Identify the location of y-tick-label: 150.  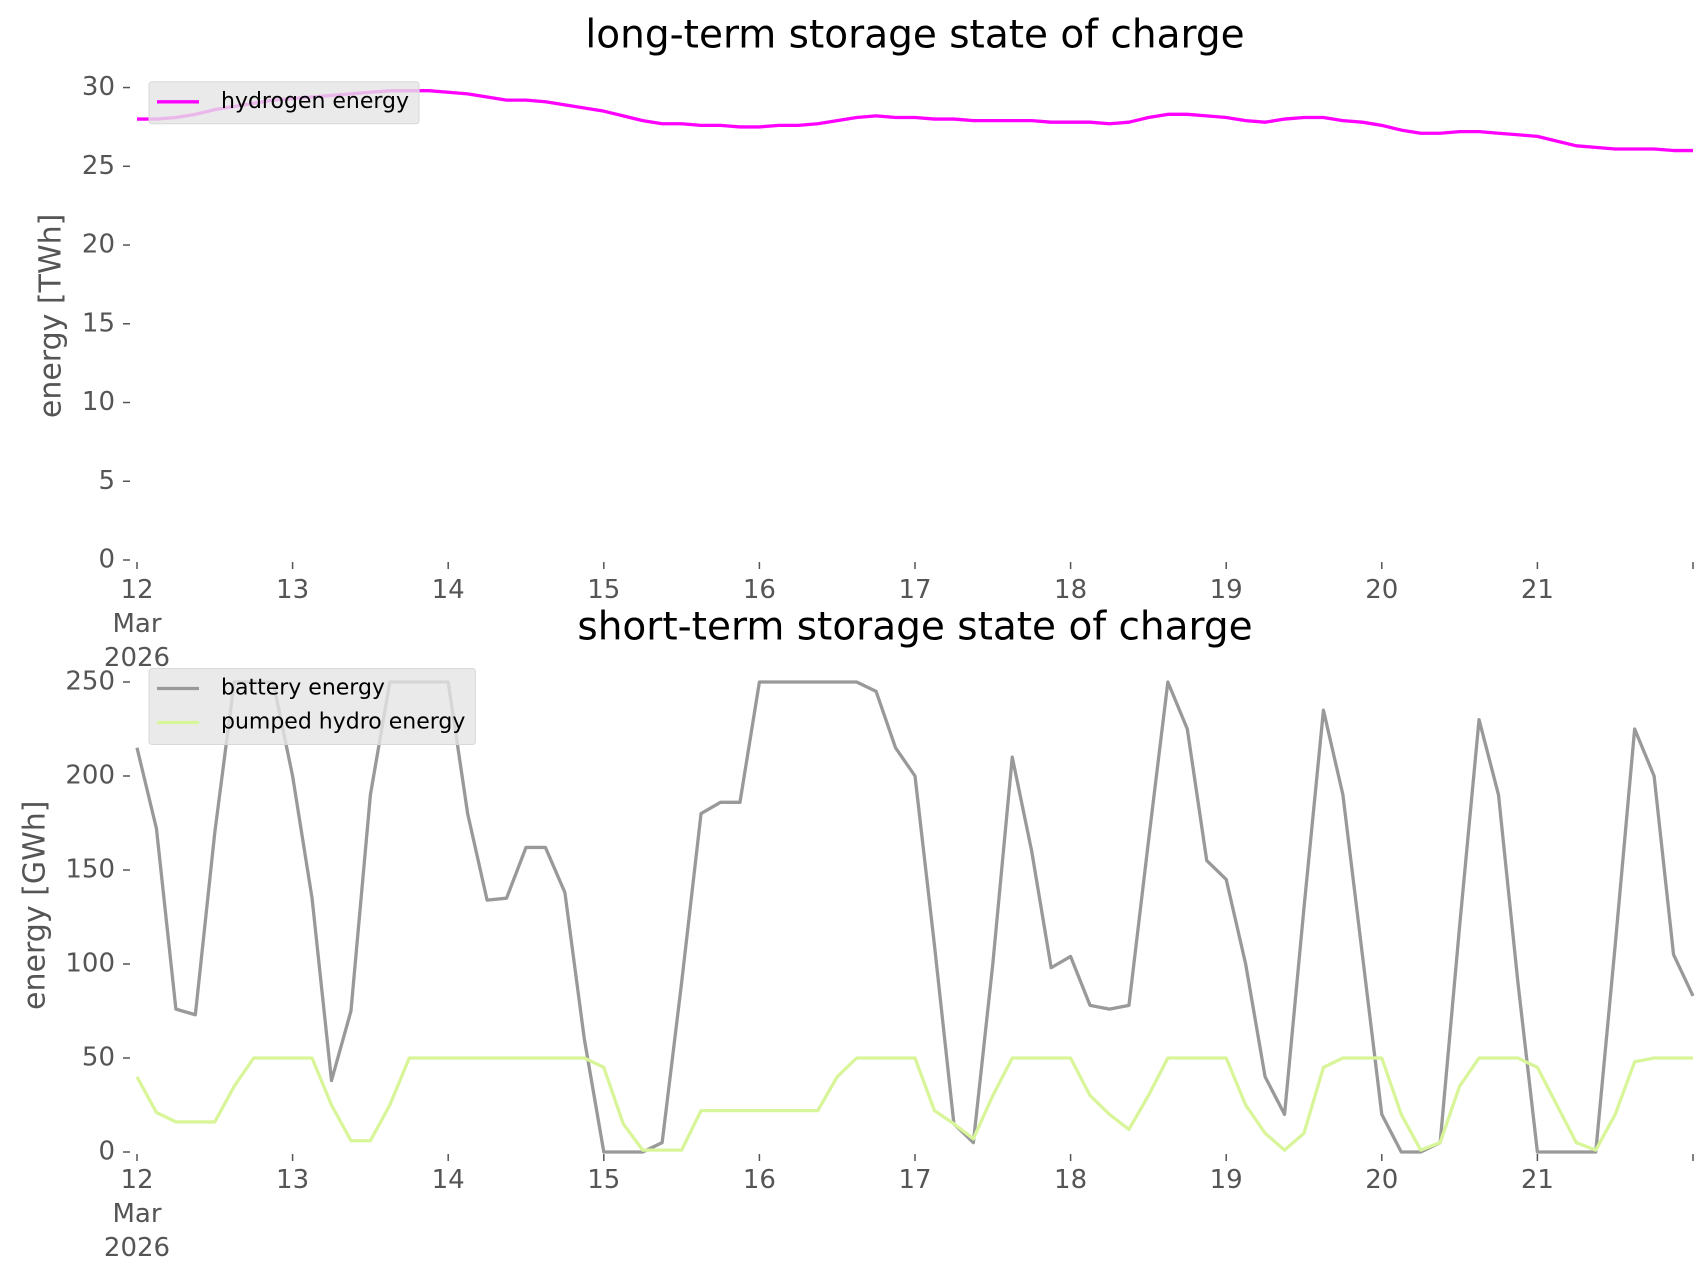
(90, 870).